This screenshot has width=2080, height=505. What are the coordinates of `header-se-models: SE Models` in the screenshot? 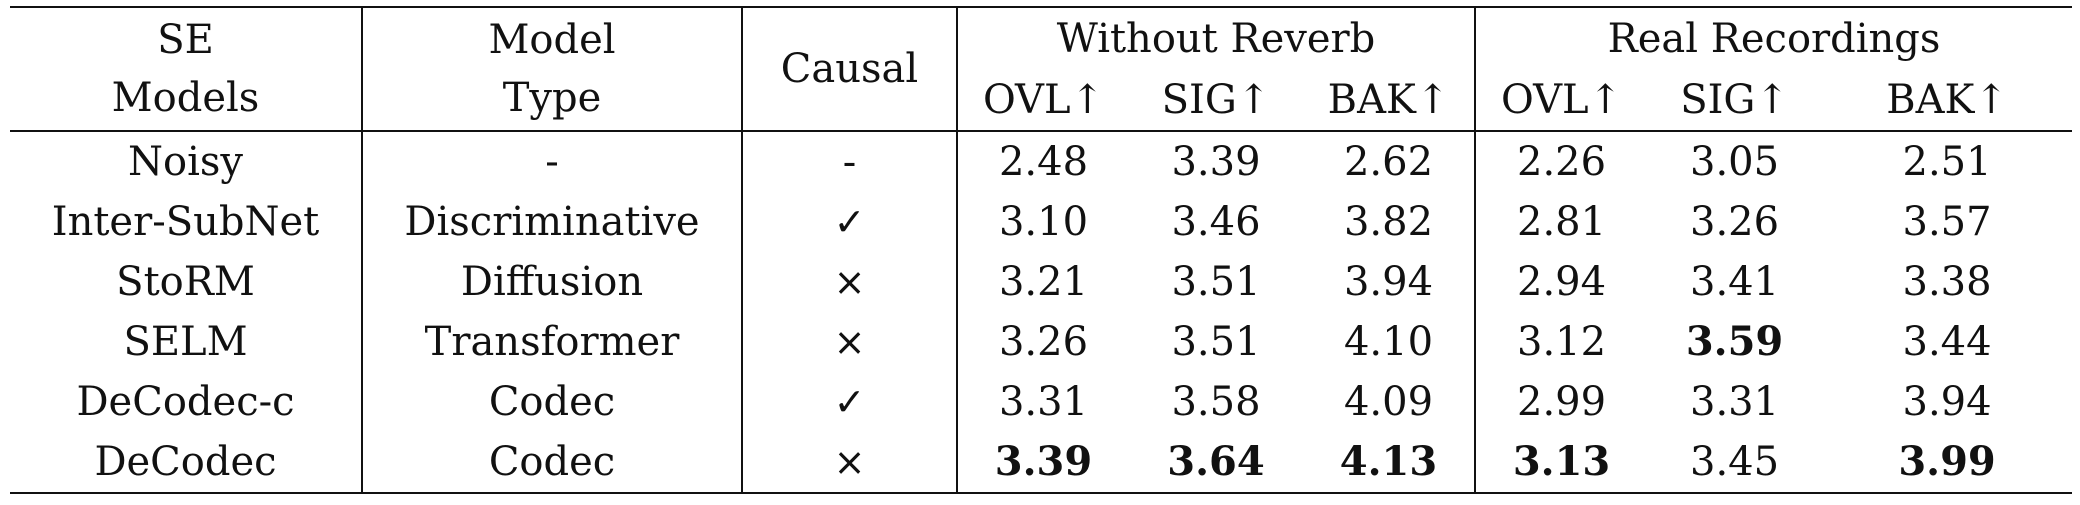 It's located at (186, 69).